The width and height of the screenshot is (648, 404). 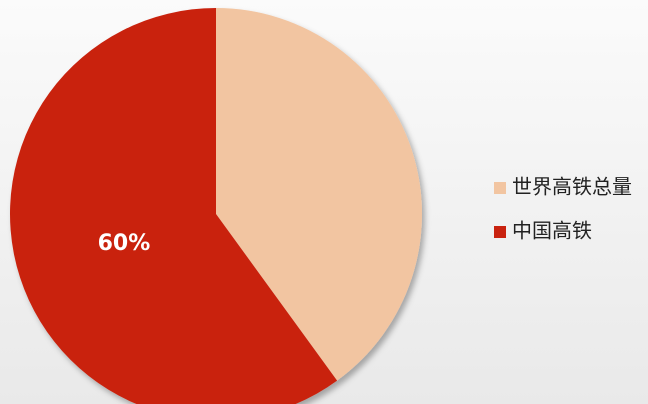 What do you see at coordinates (124, 243) in the screenshot?
I see `data-label: 60%` at bounding box center [124, 243].